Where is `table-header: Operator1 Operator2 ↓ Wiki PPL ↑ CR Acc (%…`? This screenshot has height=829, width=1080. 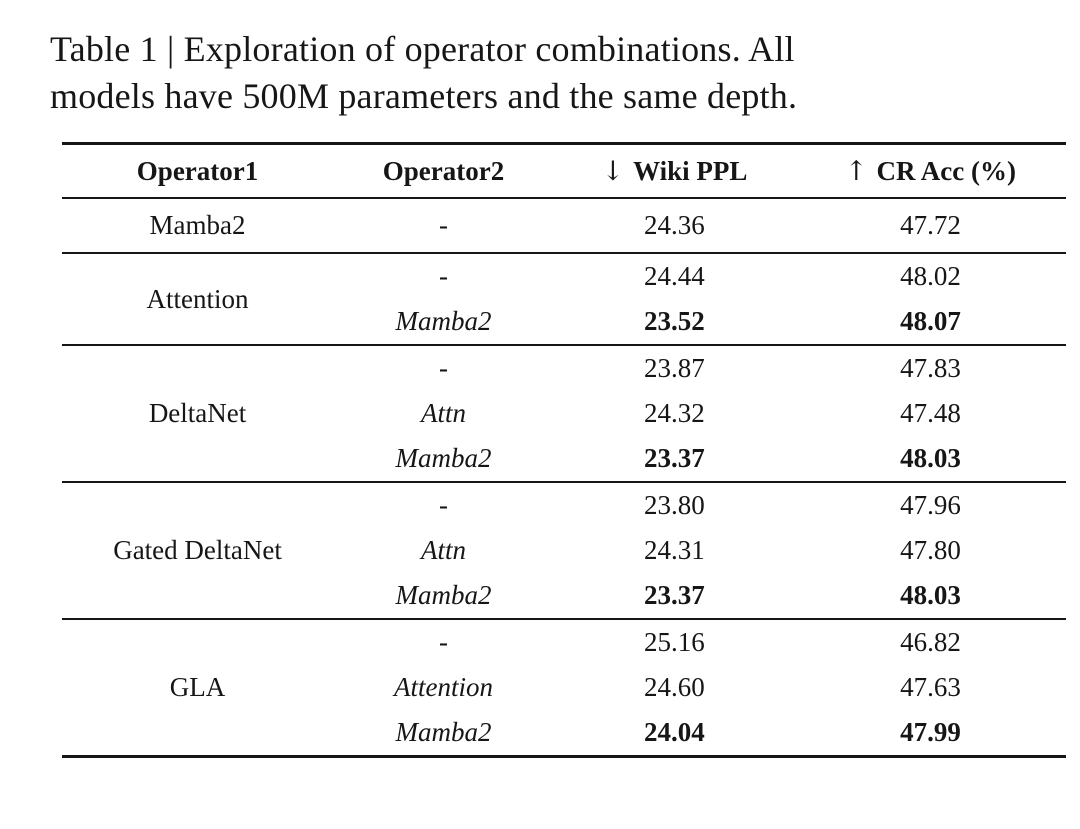
table-header: Operator1 Operator2 ↓ Wiki PPL ↑ CR Acc (%… is located at coordinates (564, 171).